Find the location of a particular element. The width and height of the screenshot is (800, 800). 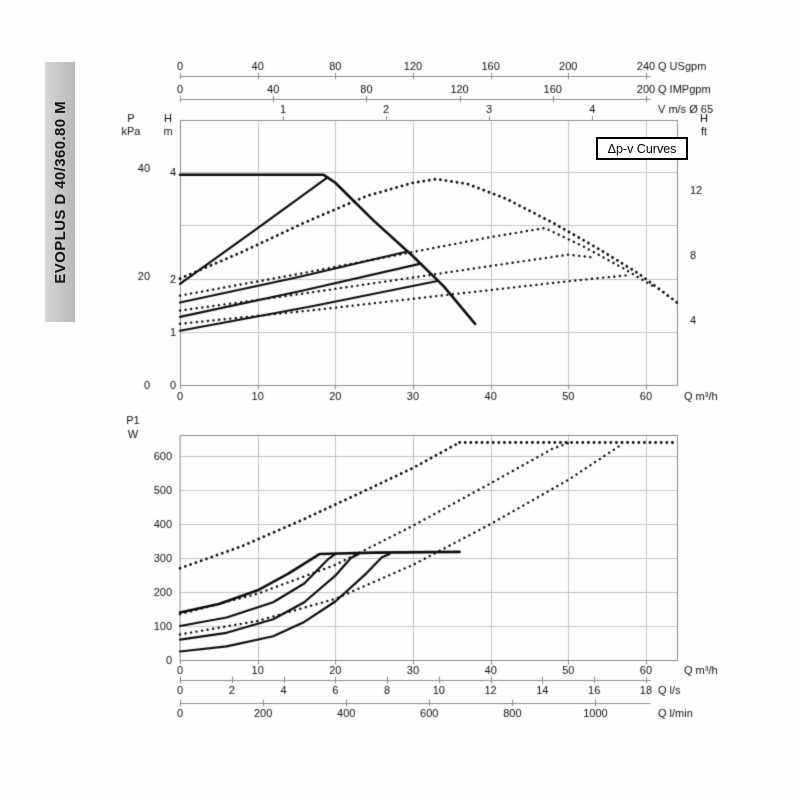

model-label-bar: EVOPLUS D 40/360.80 M is located at coordinates (60, 192).